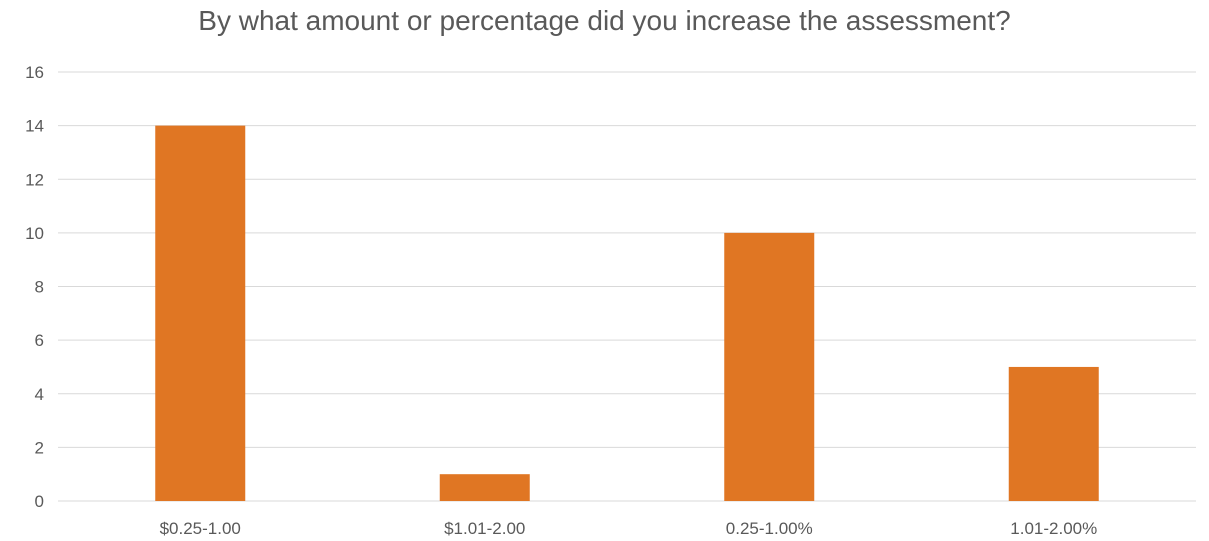 Image resolution: width=1209 pixels, height=541 pixels. Describe the element at coordinates (39, 447) in the screenshot. I see `y-tick-label: 2` at that location.